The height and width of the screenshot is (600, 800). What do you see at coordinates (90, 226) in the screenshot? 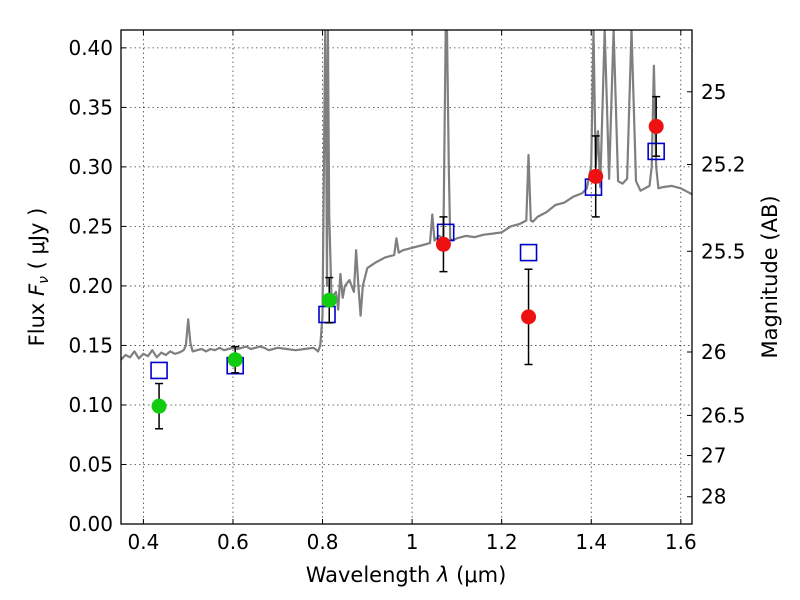
I see `y-tick-label: 0.25` at bounding box center [90, 226].